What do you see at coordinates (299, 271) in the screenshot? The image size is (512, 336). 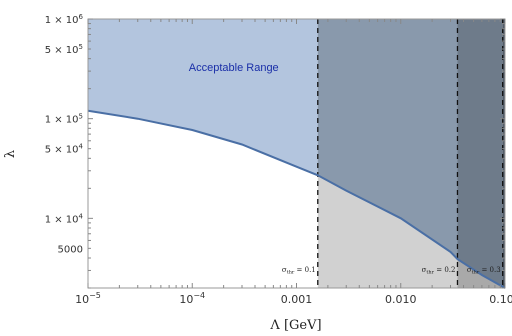 I see `threshold-label-1: σthr = 0.1` at bounding box center [299, 271].